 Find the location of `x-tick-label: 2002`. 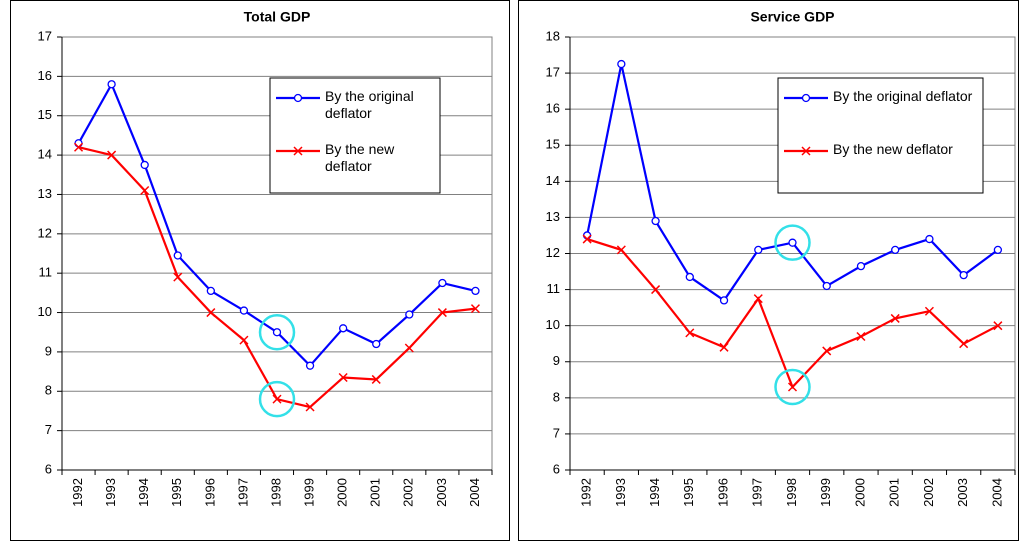

x-tick-label: 2002 is located at coordinates (408, 492).